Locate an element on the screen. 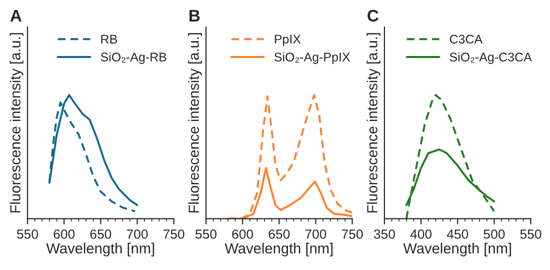  legend-label: C3CA is located at coordinates (466, 39).